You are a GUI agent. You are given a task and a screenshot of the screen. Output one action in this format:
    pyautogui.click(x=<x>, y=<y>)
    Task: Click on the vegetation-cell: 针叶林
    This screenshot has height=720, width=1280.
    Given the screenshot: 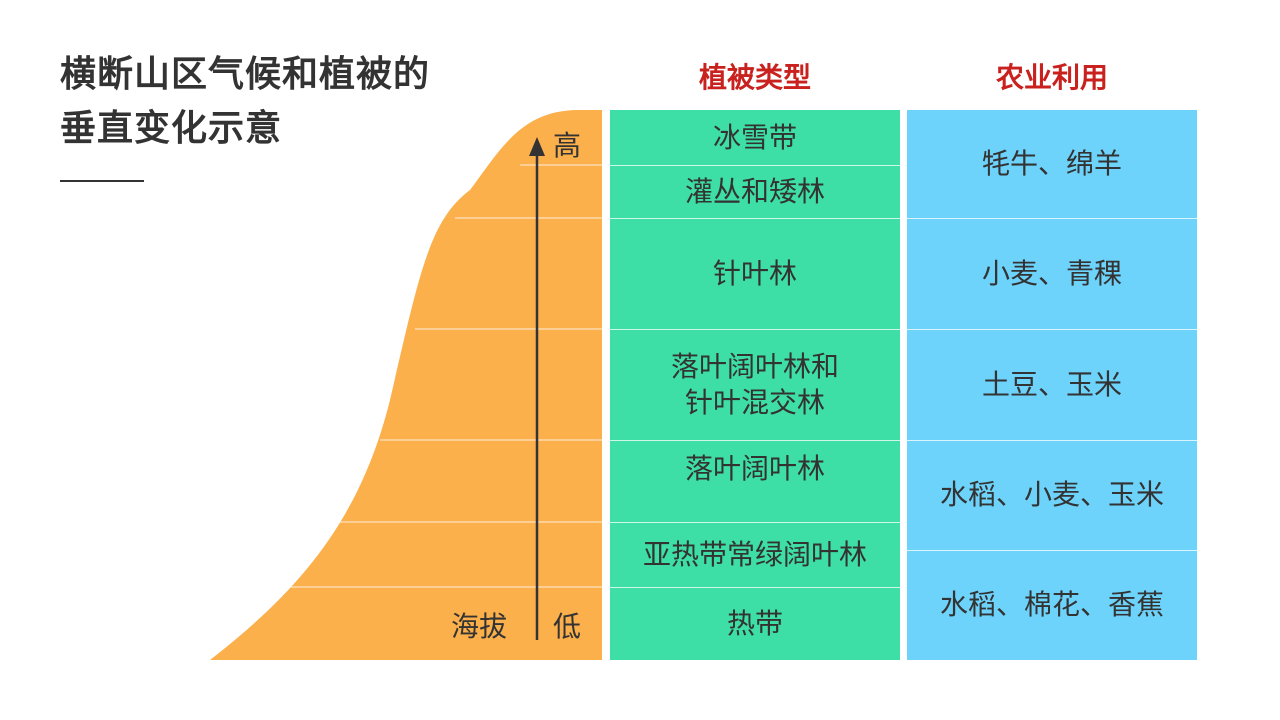 What is the action you would take?
    pyautogui.click(x=755, y=273)
    